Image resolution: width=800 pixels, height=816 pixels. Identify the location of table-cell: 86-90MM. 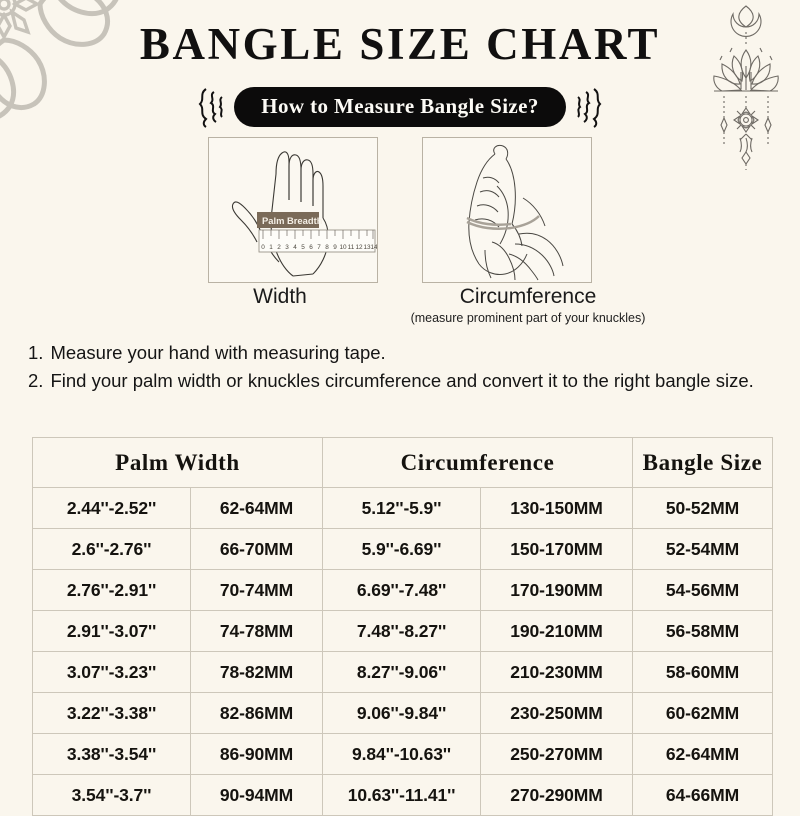
(256, 754).